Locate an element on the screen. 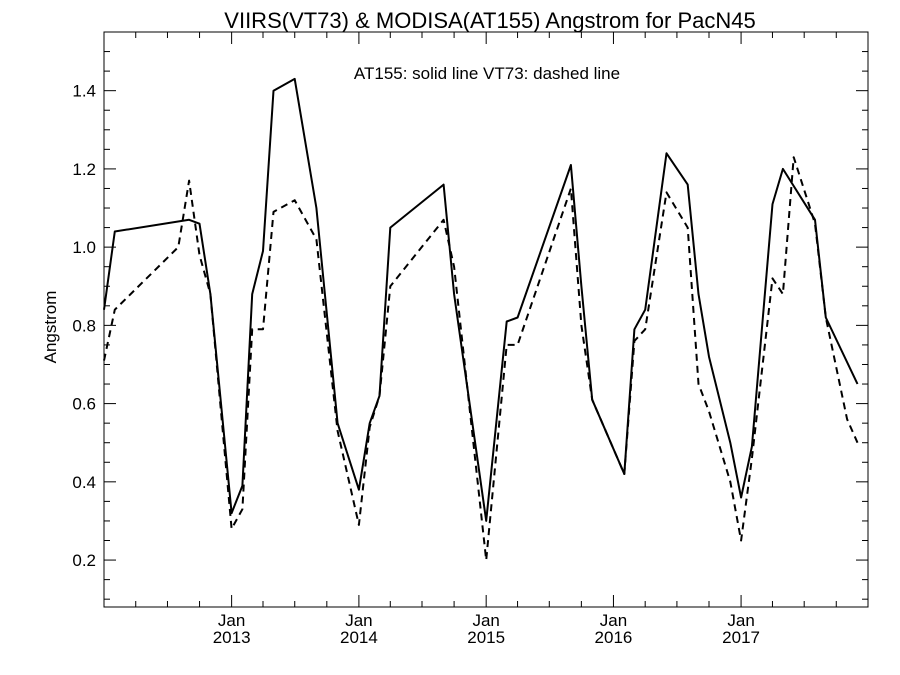 The image size is (900, 675). x-tick-label-year: 2013 is located at coordinates (232, 637).